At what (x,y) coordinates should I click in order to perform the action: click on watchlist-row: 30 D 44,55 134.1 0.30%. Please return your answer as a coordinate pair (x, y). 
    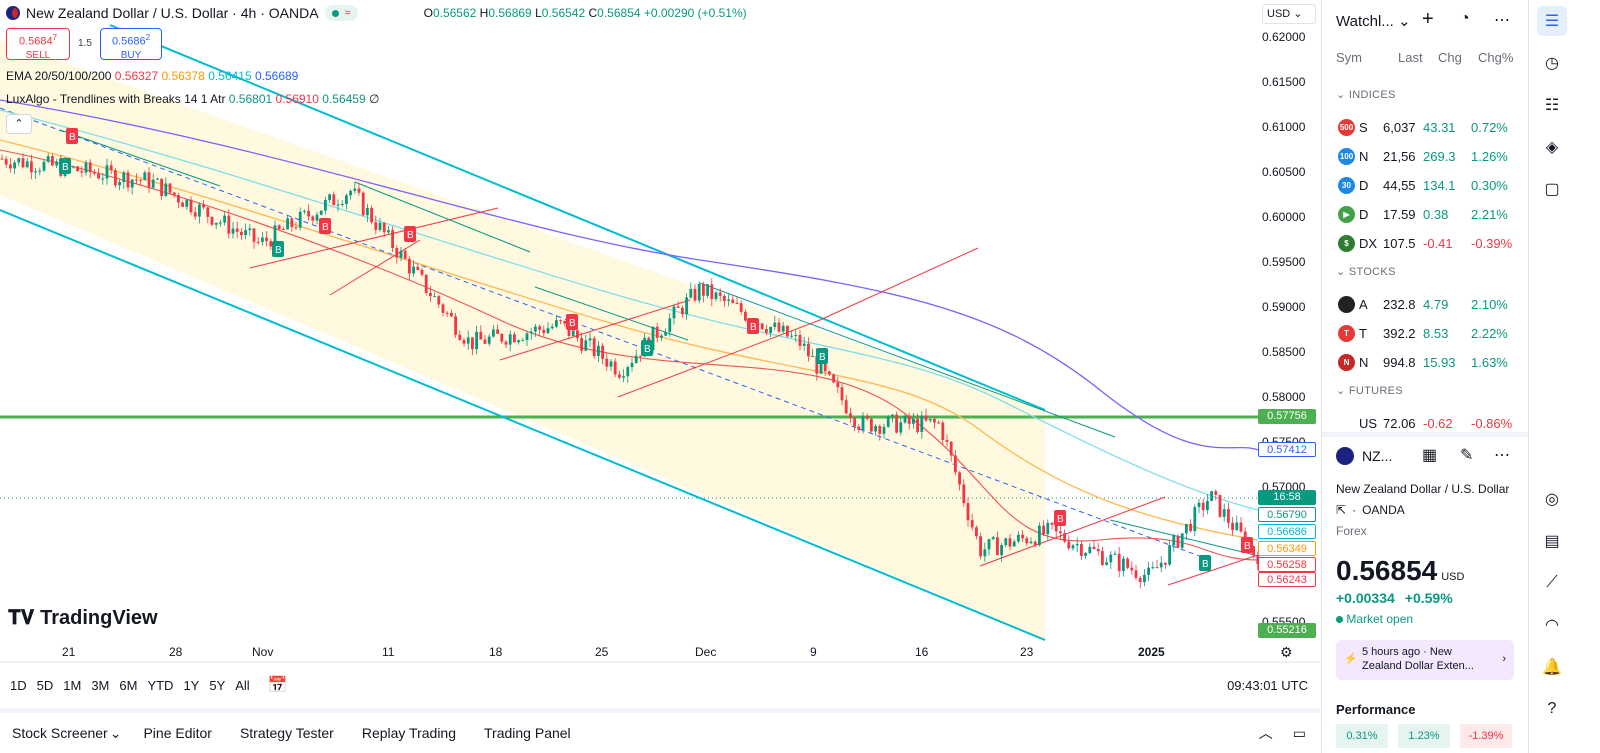
    Looking at the image, I should click on (1425, 185).